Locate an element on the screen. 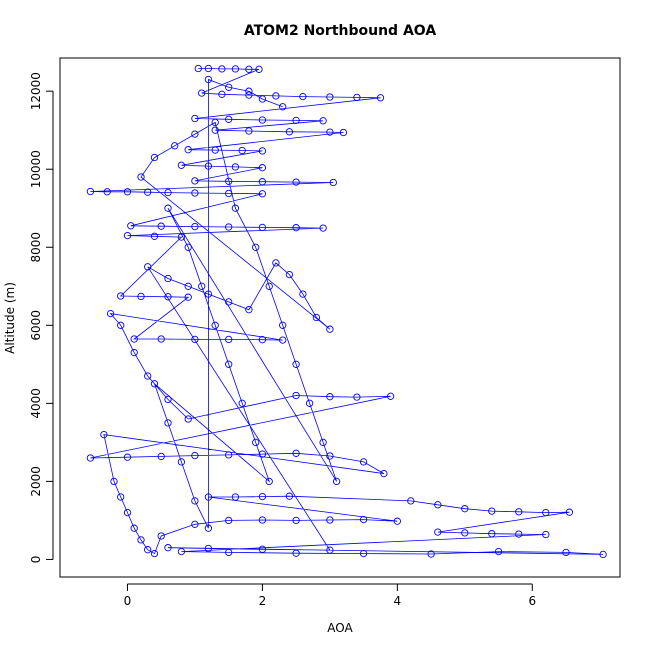  x-tick-label: 2 is located at coordinates (263, 601).